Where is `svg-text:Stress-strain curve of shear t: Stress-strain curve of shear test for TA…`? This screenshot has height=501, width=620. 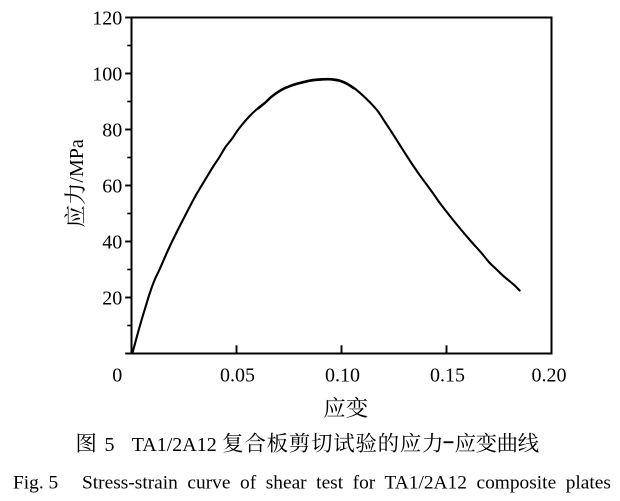
svg-text:Stress-strain curve of shear t: Stress-strain curve of shear test for TA… is located at coordinates (346, 483).